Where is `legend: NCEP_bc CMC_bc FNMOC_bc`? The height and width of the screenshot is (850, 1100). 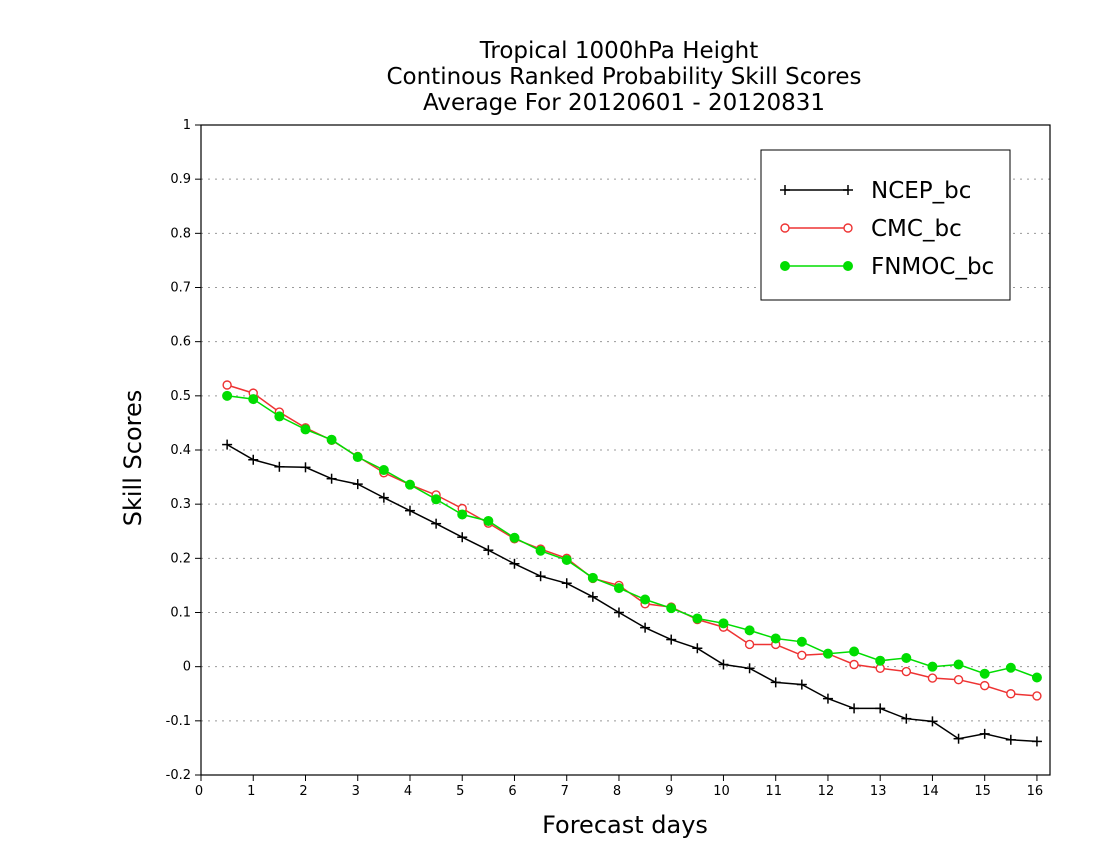
legend: NCEP_bc CMC_bc FNMOC_bc is located at coordinates (885, 225).